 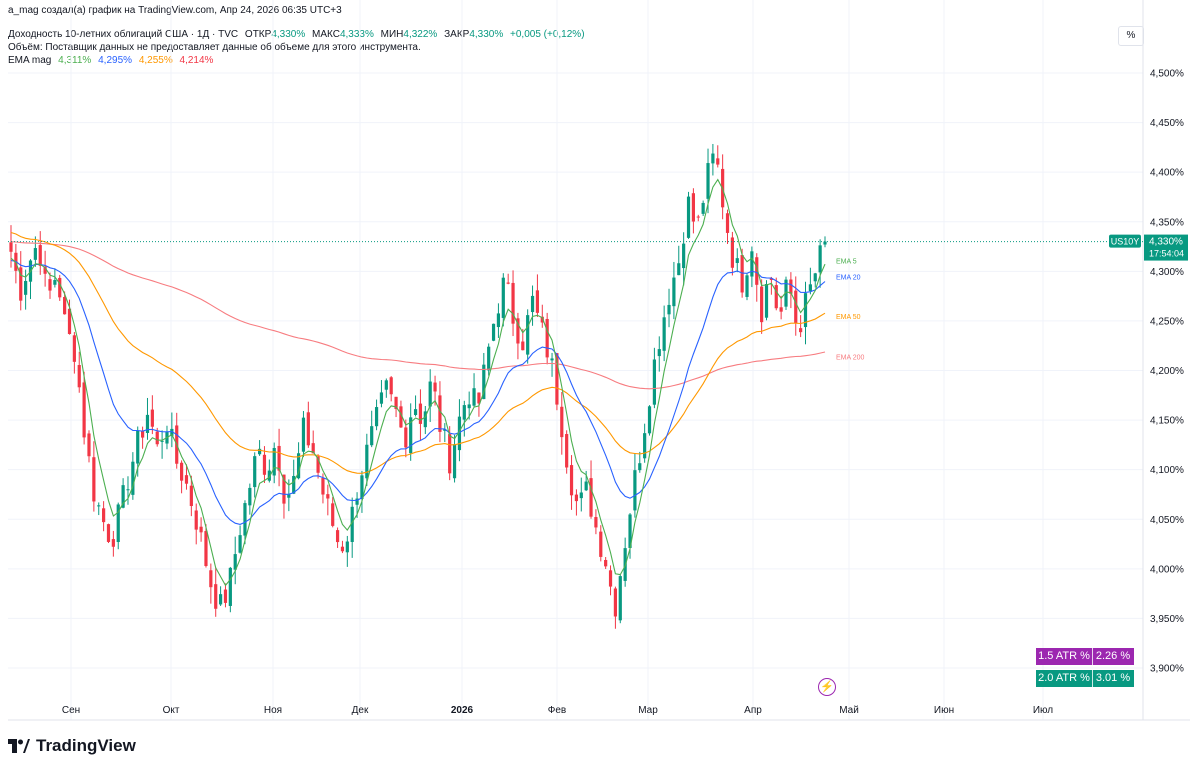 What do you see at coordinates (196, 60) in the screenshot?
I see `ema200-value: 4,214%` at bounding box center [196, 60].